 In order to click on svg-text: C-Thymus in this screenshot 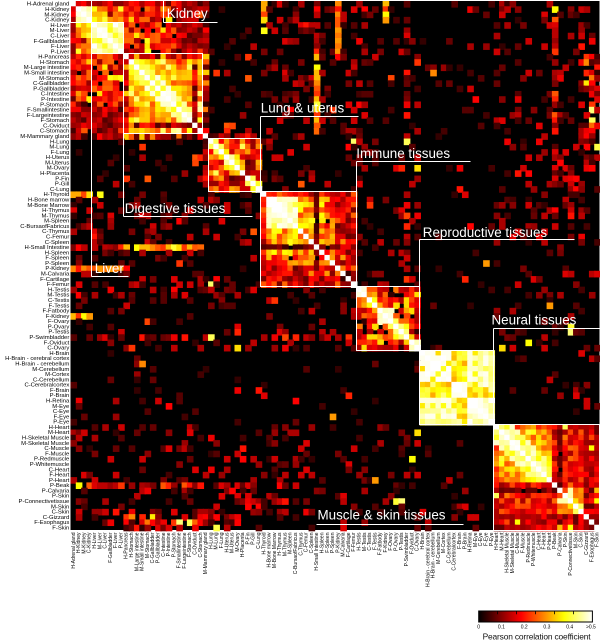, I will do `click(301, 544)`.